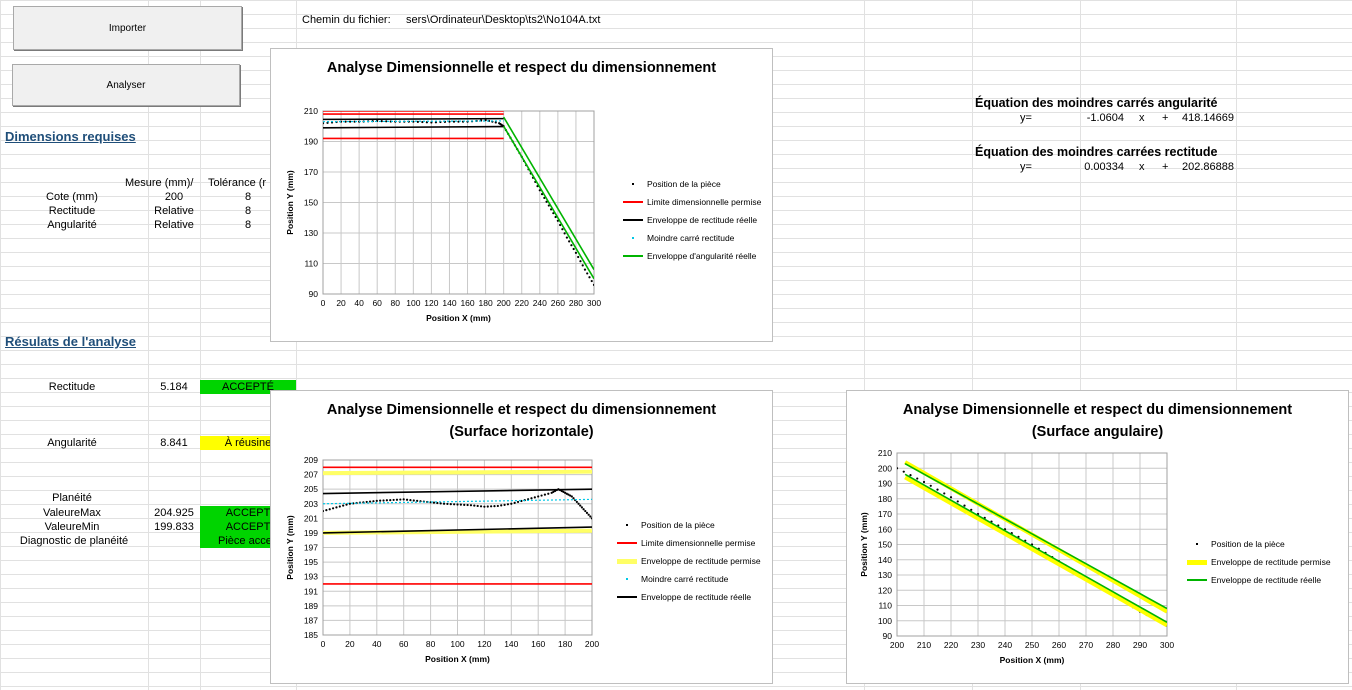 The height and width of the screenshot is (690, 1352). What do you see at coordinates (1142, 118) in the screenshot?
I see `equation-angular-x: x` at bounding box center [1142, 118].